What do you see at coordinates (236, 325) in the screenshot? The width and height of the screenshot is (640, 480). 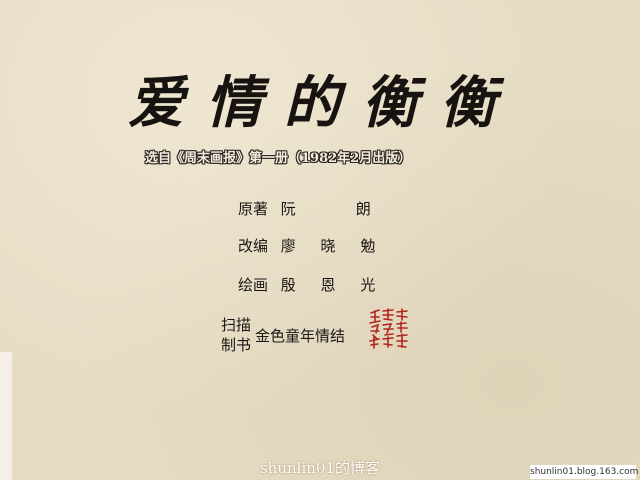 I see `scan-label-line1: 扫描` at bounding box center [236, 325].